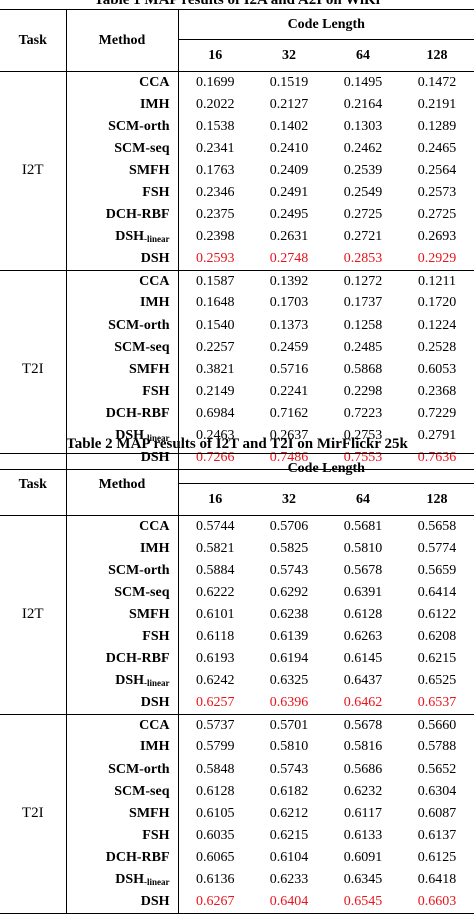 The width and height of the screenshot is (474, 914). I want to click on value-cell: 0.5743, so click(289, 769).